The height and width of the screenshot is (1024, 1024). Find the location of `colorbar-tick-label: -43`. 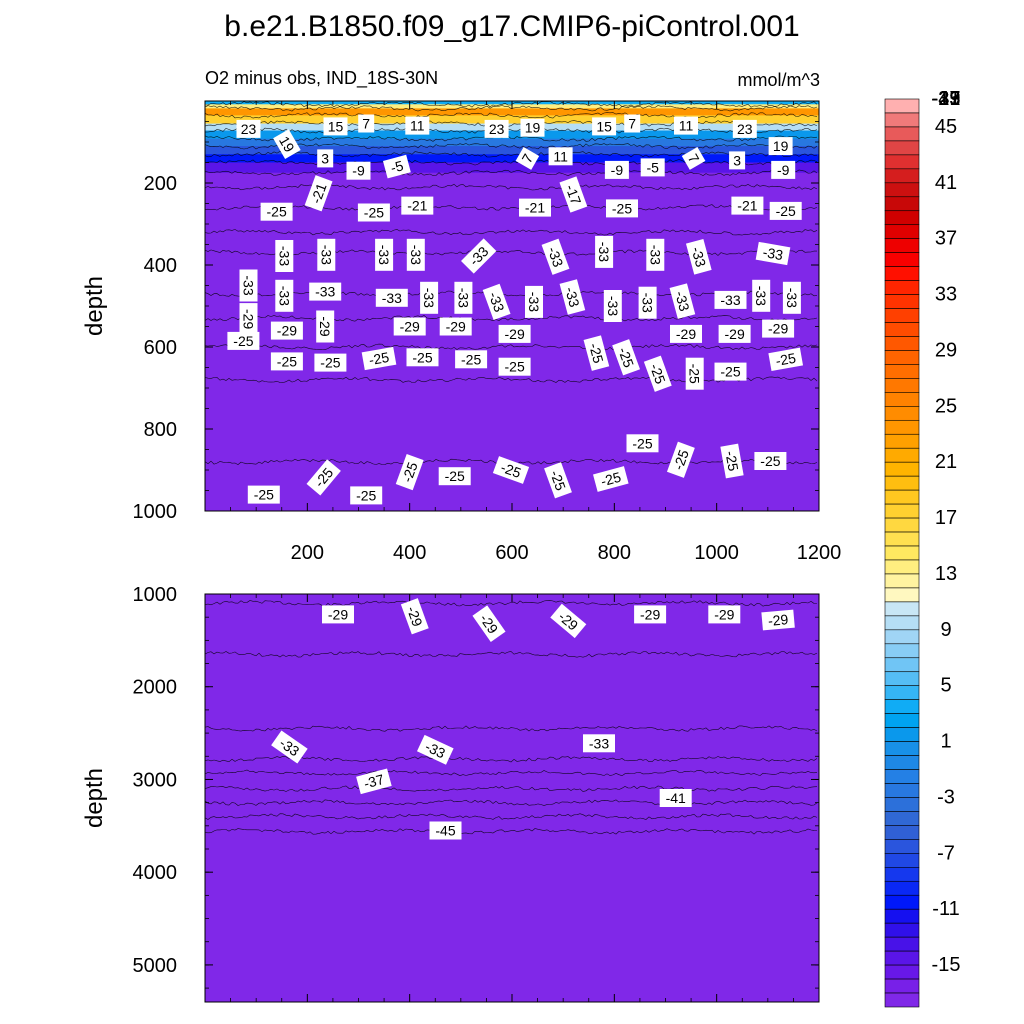

colorbar-tick-label: -43 is located at coordinates (946, 99).